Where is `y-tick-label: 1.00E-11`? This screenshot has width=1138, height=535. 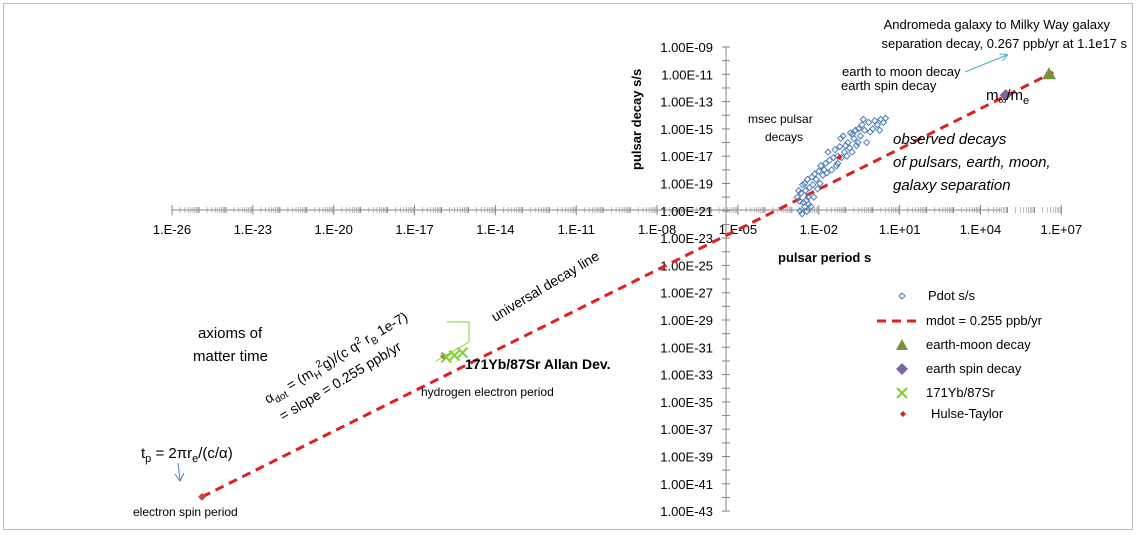 y-tick-label: 1.00E-11 is located at coordinates (687, 74).